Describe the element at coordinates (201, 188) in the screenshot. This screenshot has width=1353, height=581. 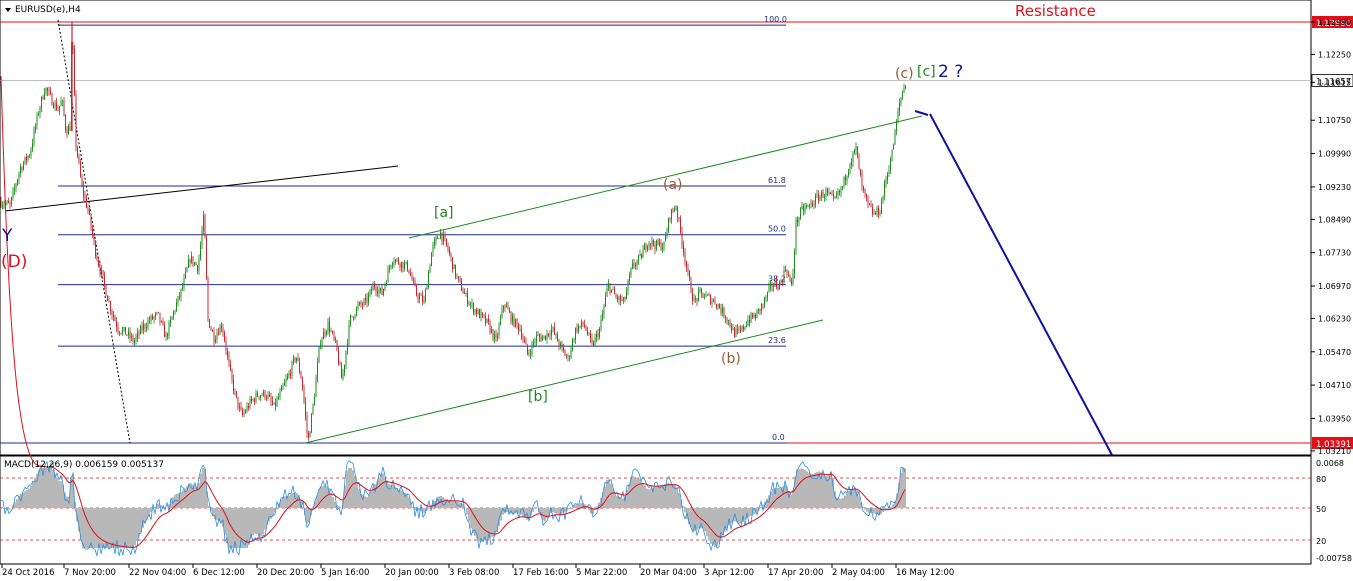
I see `trendline-black` at that location.